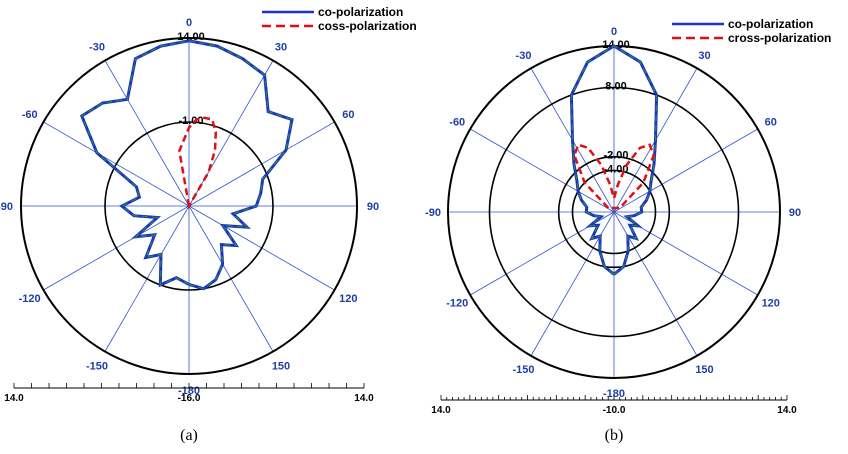 This screenshot has width=848, height=454. What do you see at coordinates (191, 37) in the screenshot?
I see `ring-label: 14.00` at bounding box center [191, 37].